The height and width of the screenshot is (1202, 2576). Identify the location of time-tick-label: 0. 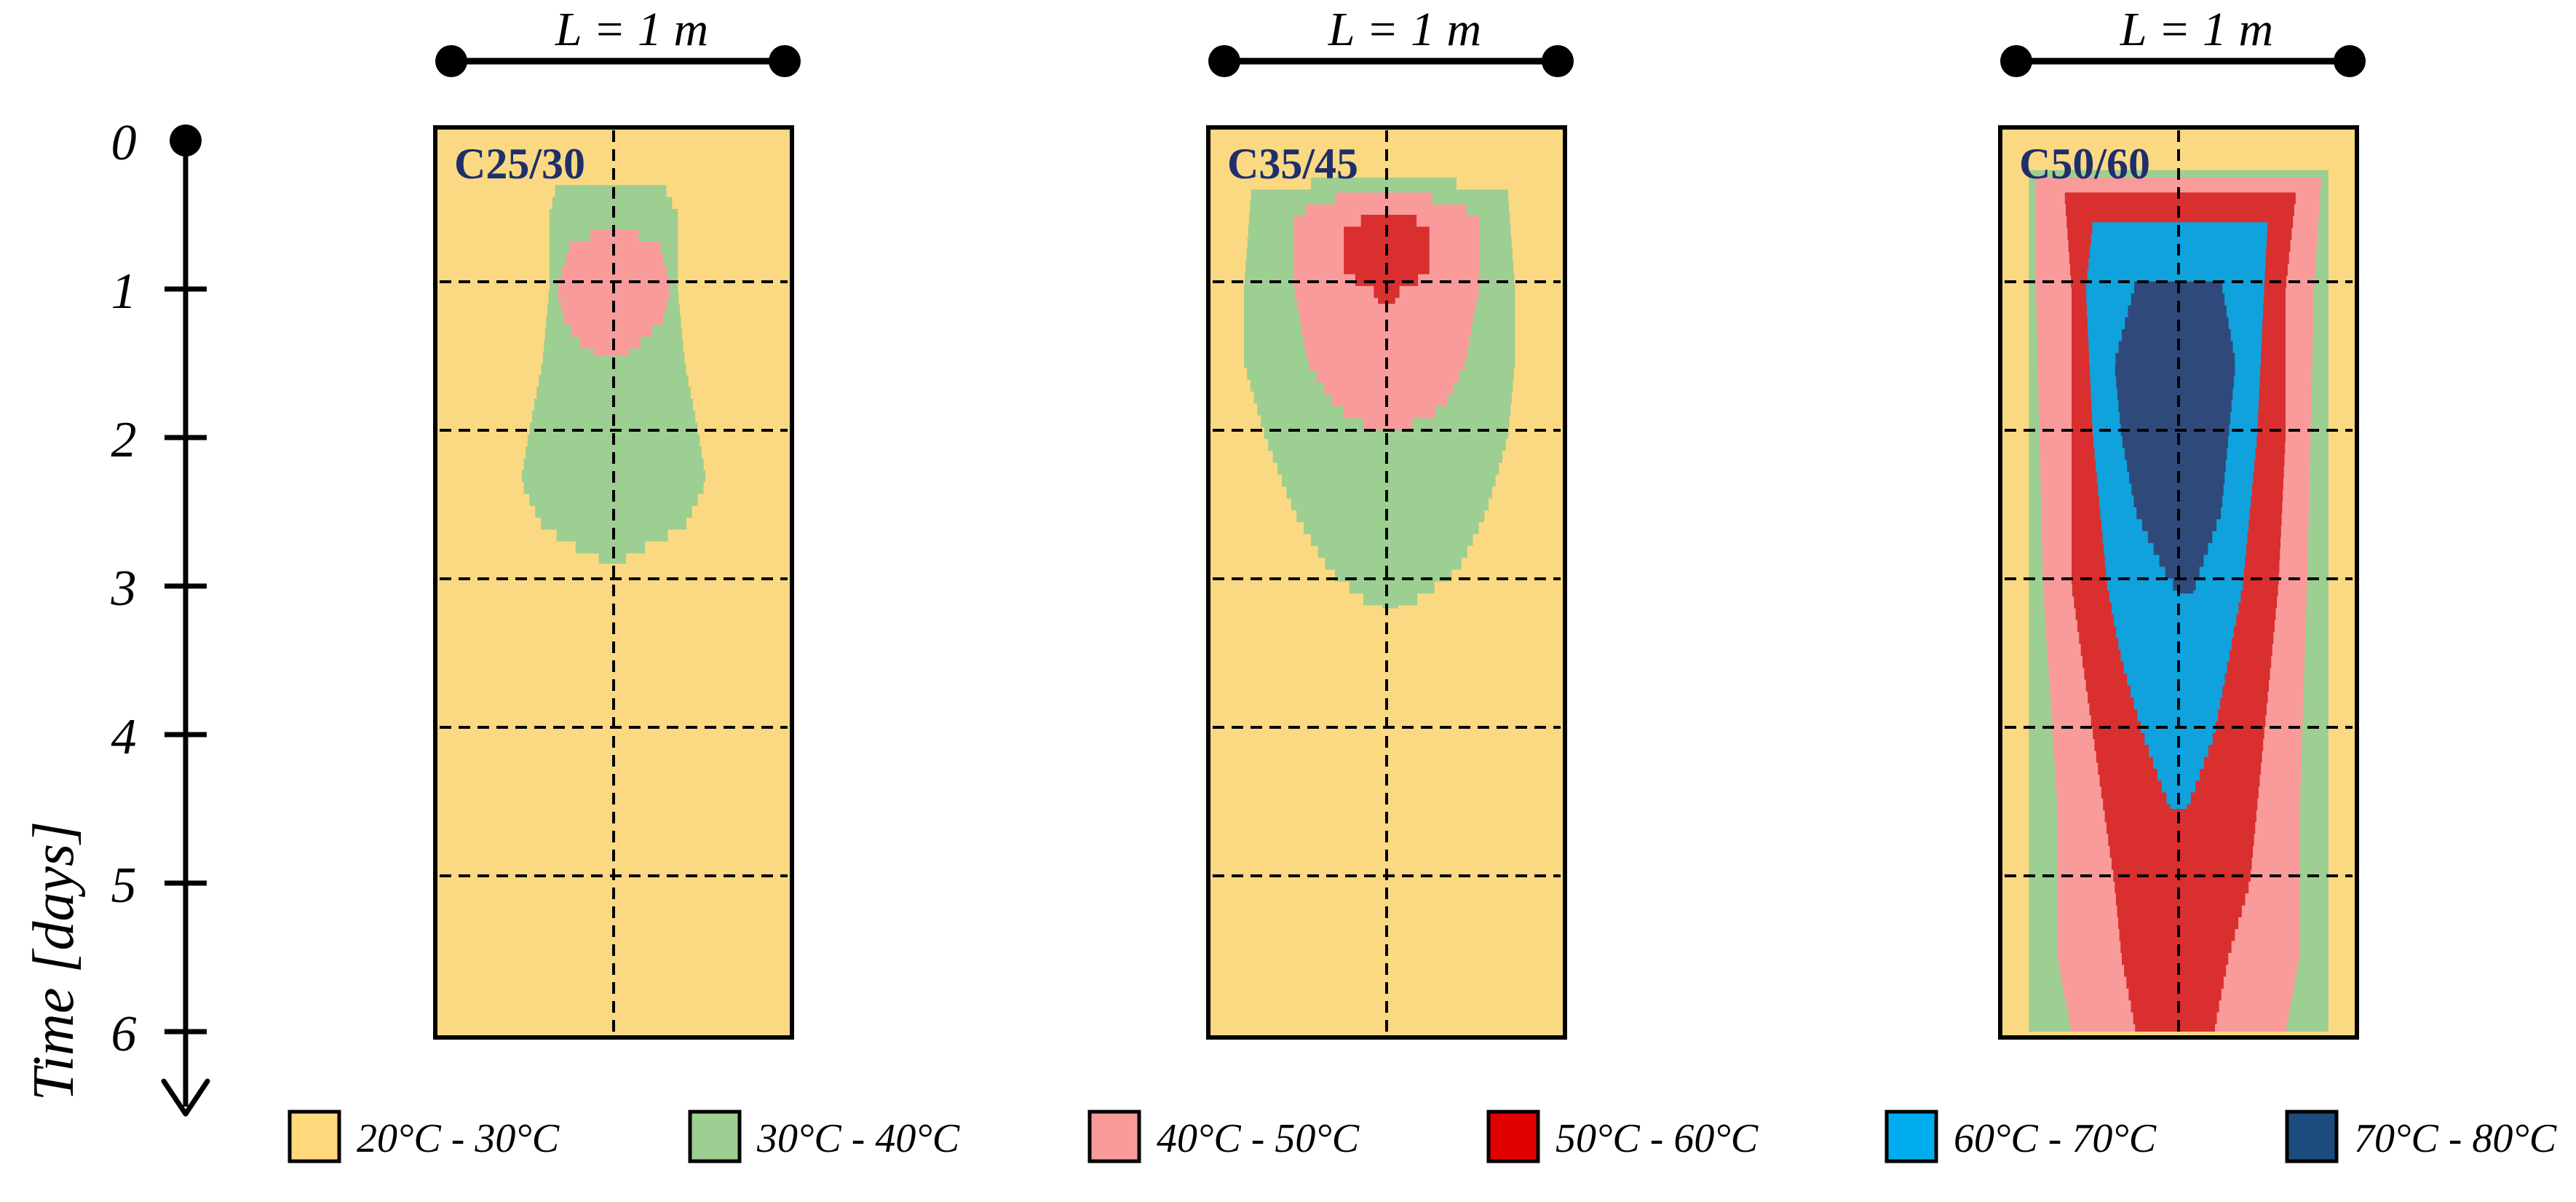
(124, 143).